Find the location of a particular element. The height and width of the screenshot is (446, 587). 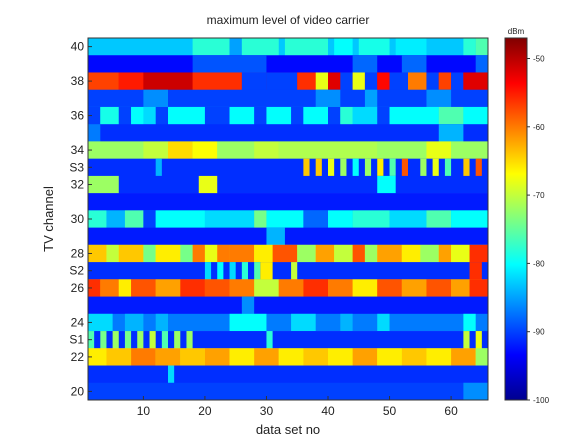

y-tick-label: 32 is located at coordinates (78, 185).